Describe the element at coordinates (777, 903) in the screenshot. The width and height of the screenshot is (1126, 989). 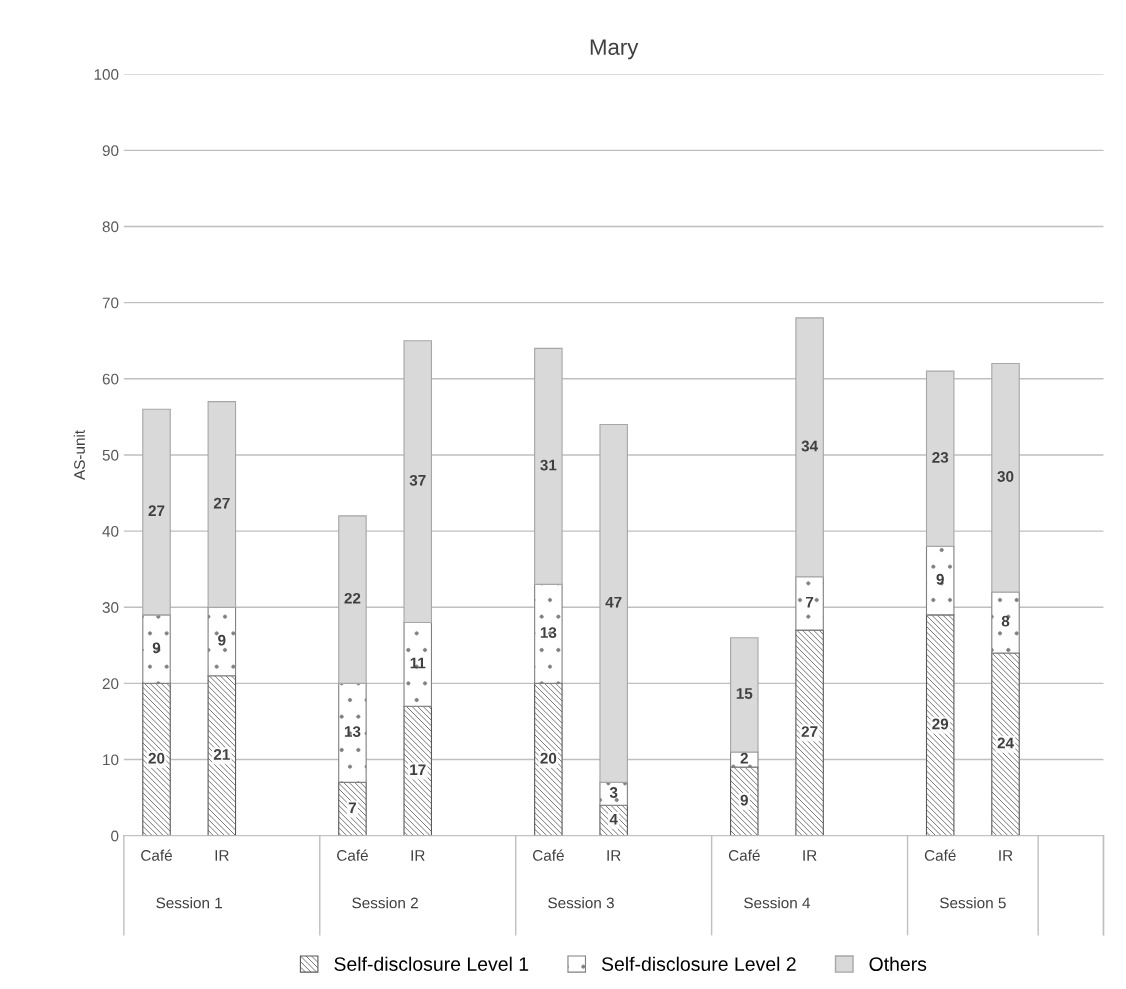
I see `text: Session 4` at that location.